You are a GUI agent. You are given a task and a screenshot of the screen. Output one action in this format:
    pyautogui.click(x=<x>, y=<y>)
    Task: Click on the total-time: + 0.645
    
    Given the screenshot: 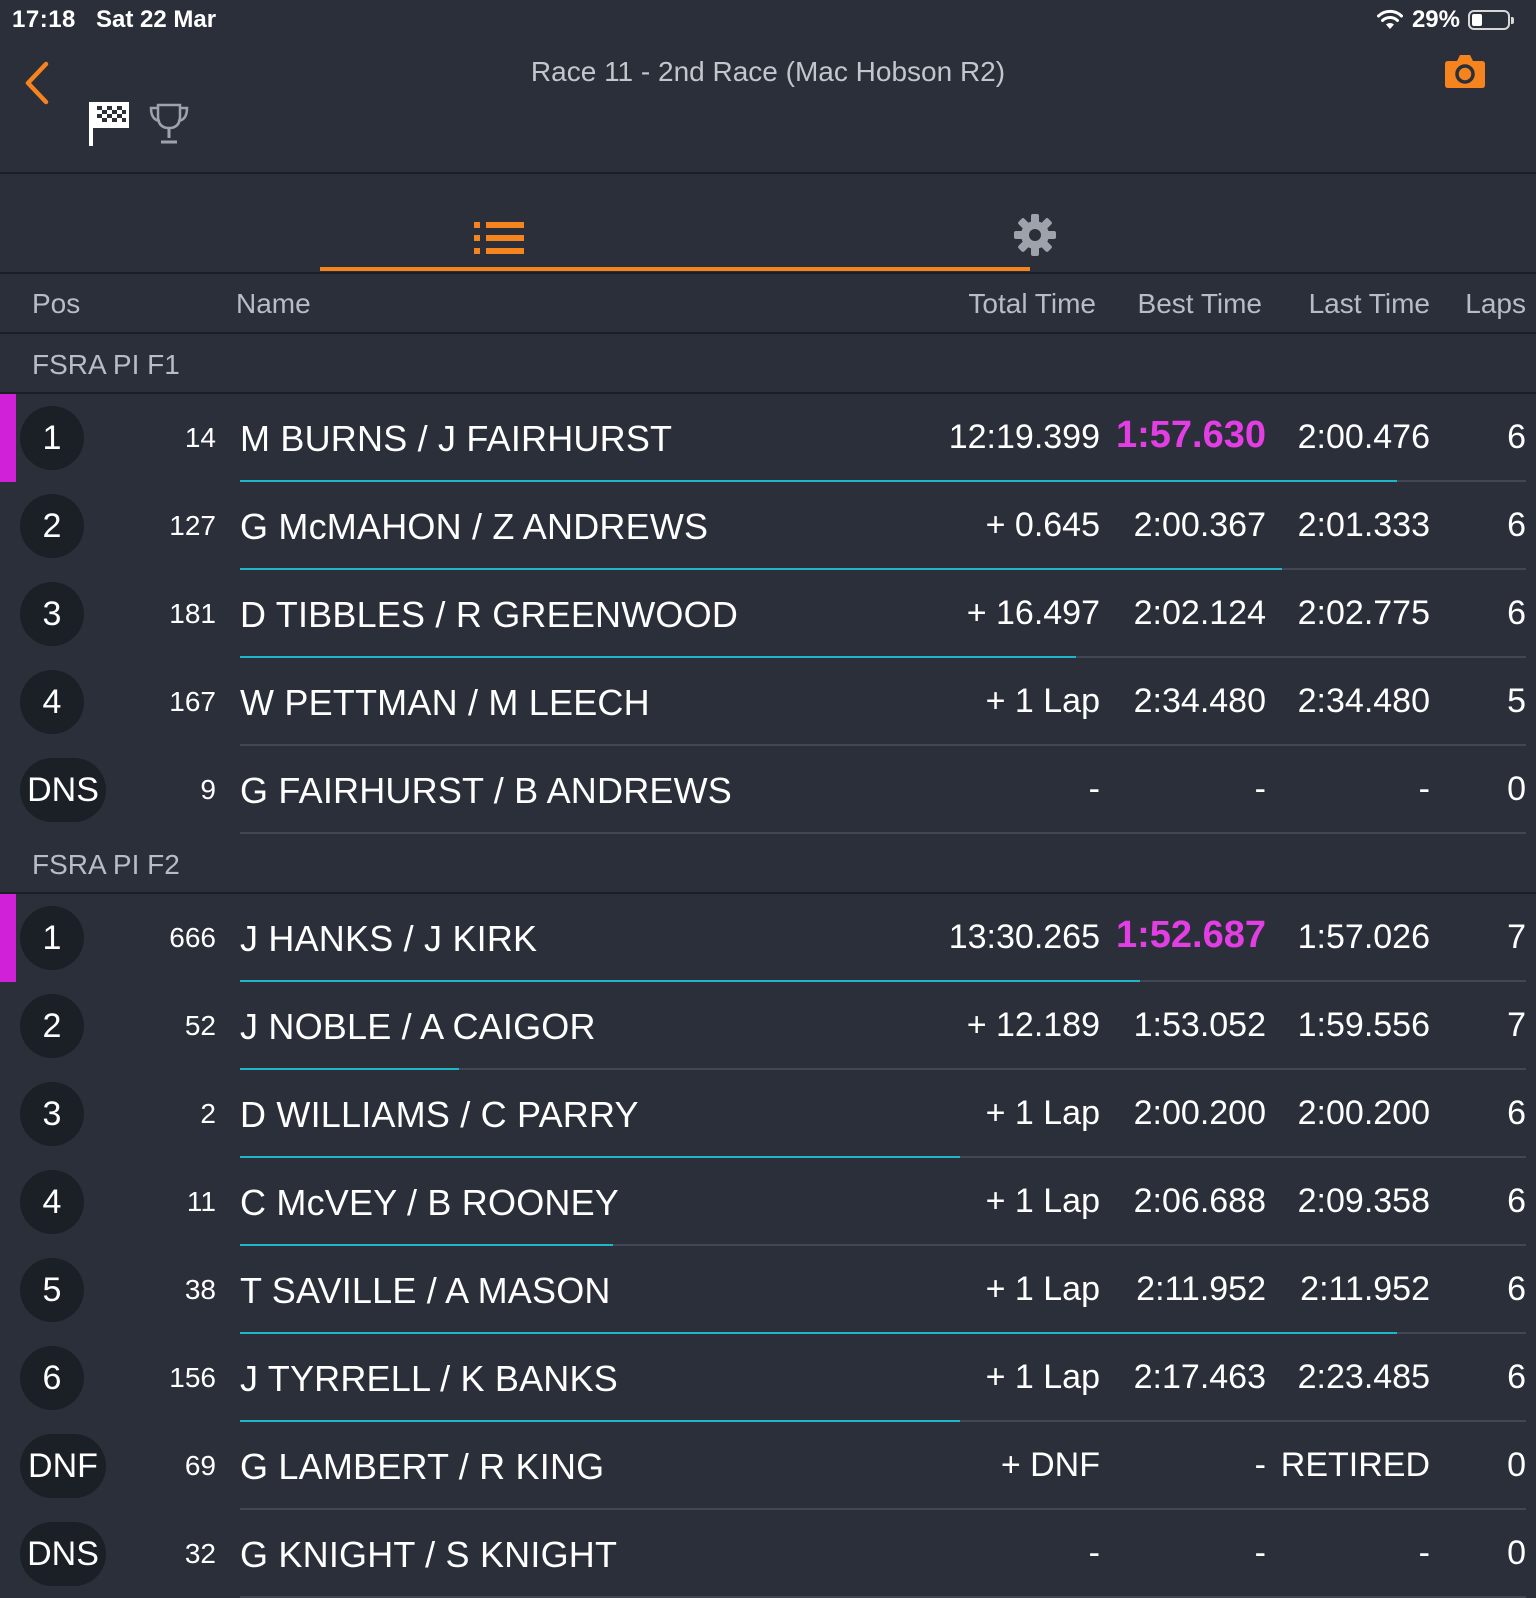 What is the action you would take?
    pyautogui.click(x=1042, y=525)
    